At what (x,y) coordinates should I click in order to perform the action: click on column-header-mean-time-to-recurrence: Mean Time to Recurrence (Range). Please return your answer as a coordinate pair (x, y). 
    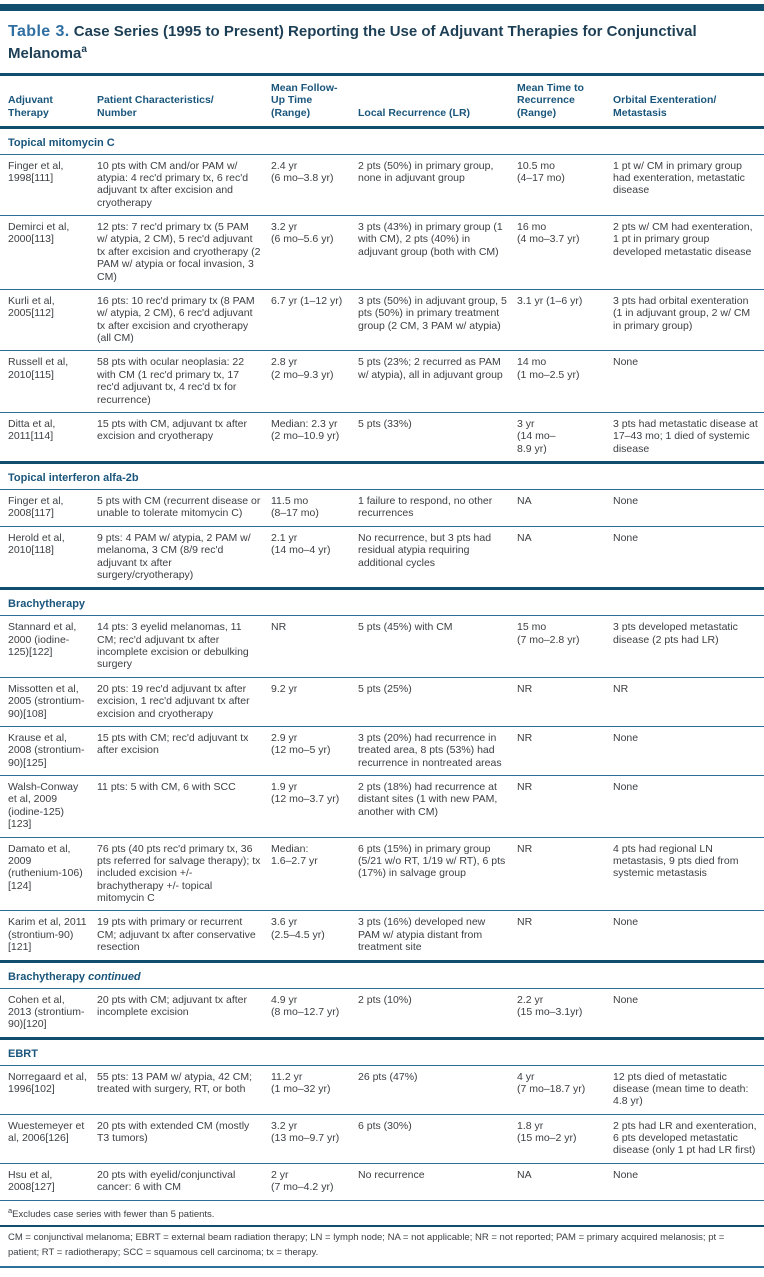
    Looking at the image, I should click on (565, 100).